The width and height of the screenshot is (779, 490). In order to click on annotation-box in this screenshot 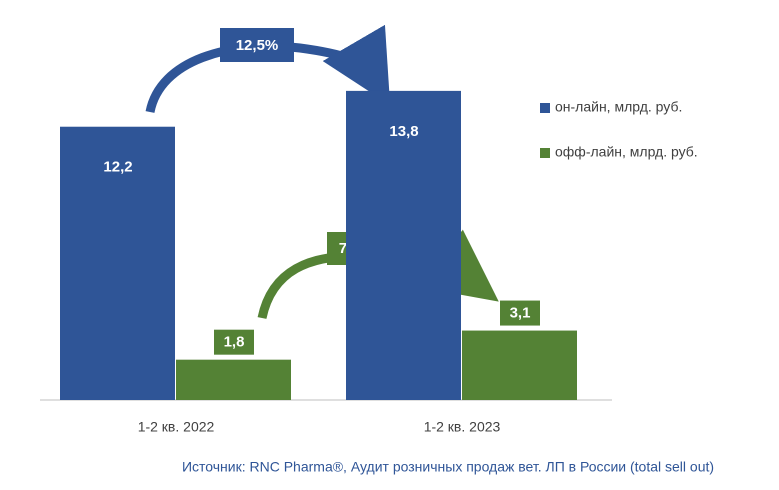, I will do `click(257, 45)`.